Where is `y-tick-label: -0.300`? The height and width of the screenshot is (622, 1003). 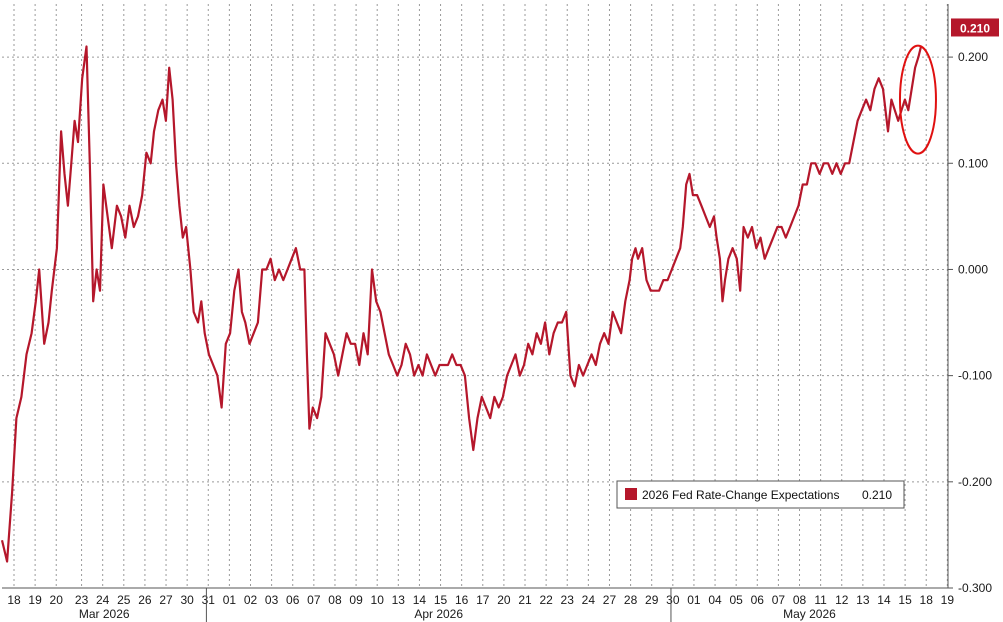 y-tick-label: -0.300 is located at coordinates (975, 588).